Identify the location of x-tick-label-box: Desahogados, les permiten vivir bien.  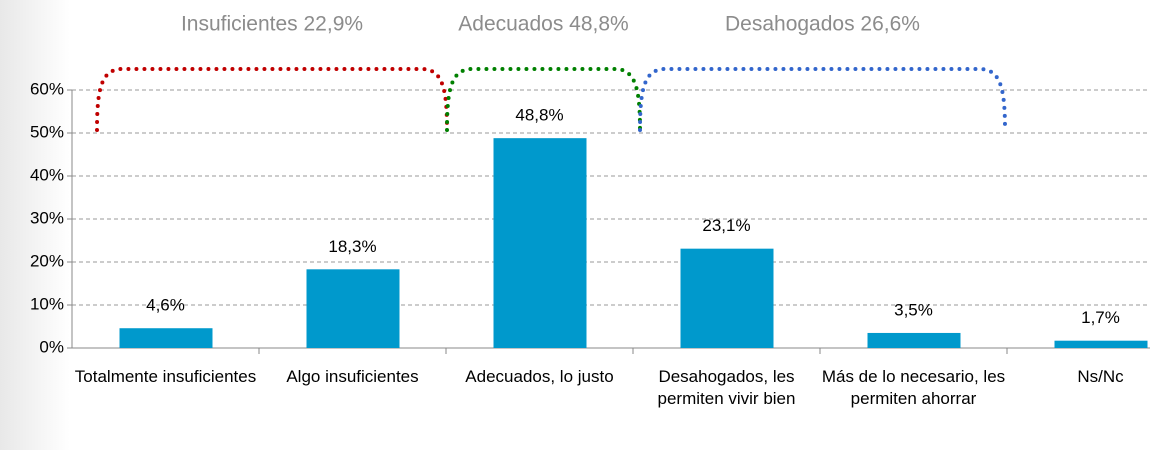
(726, 387).